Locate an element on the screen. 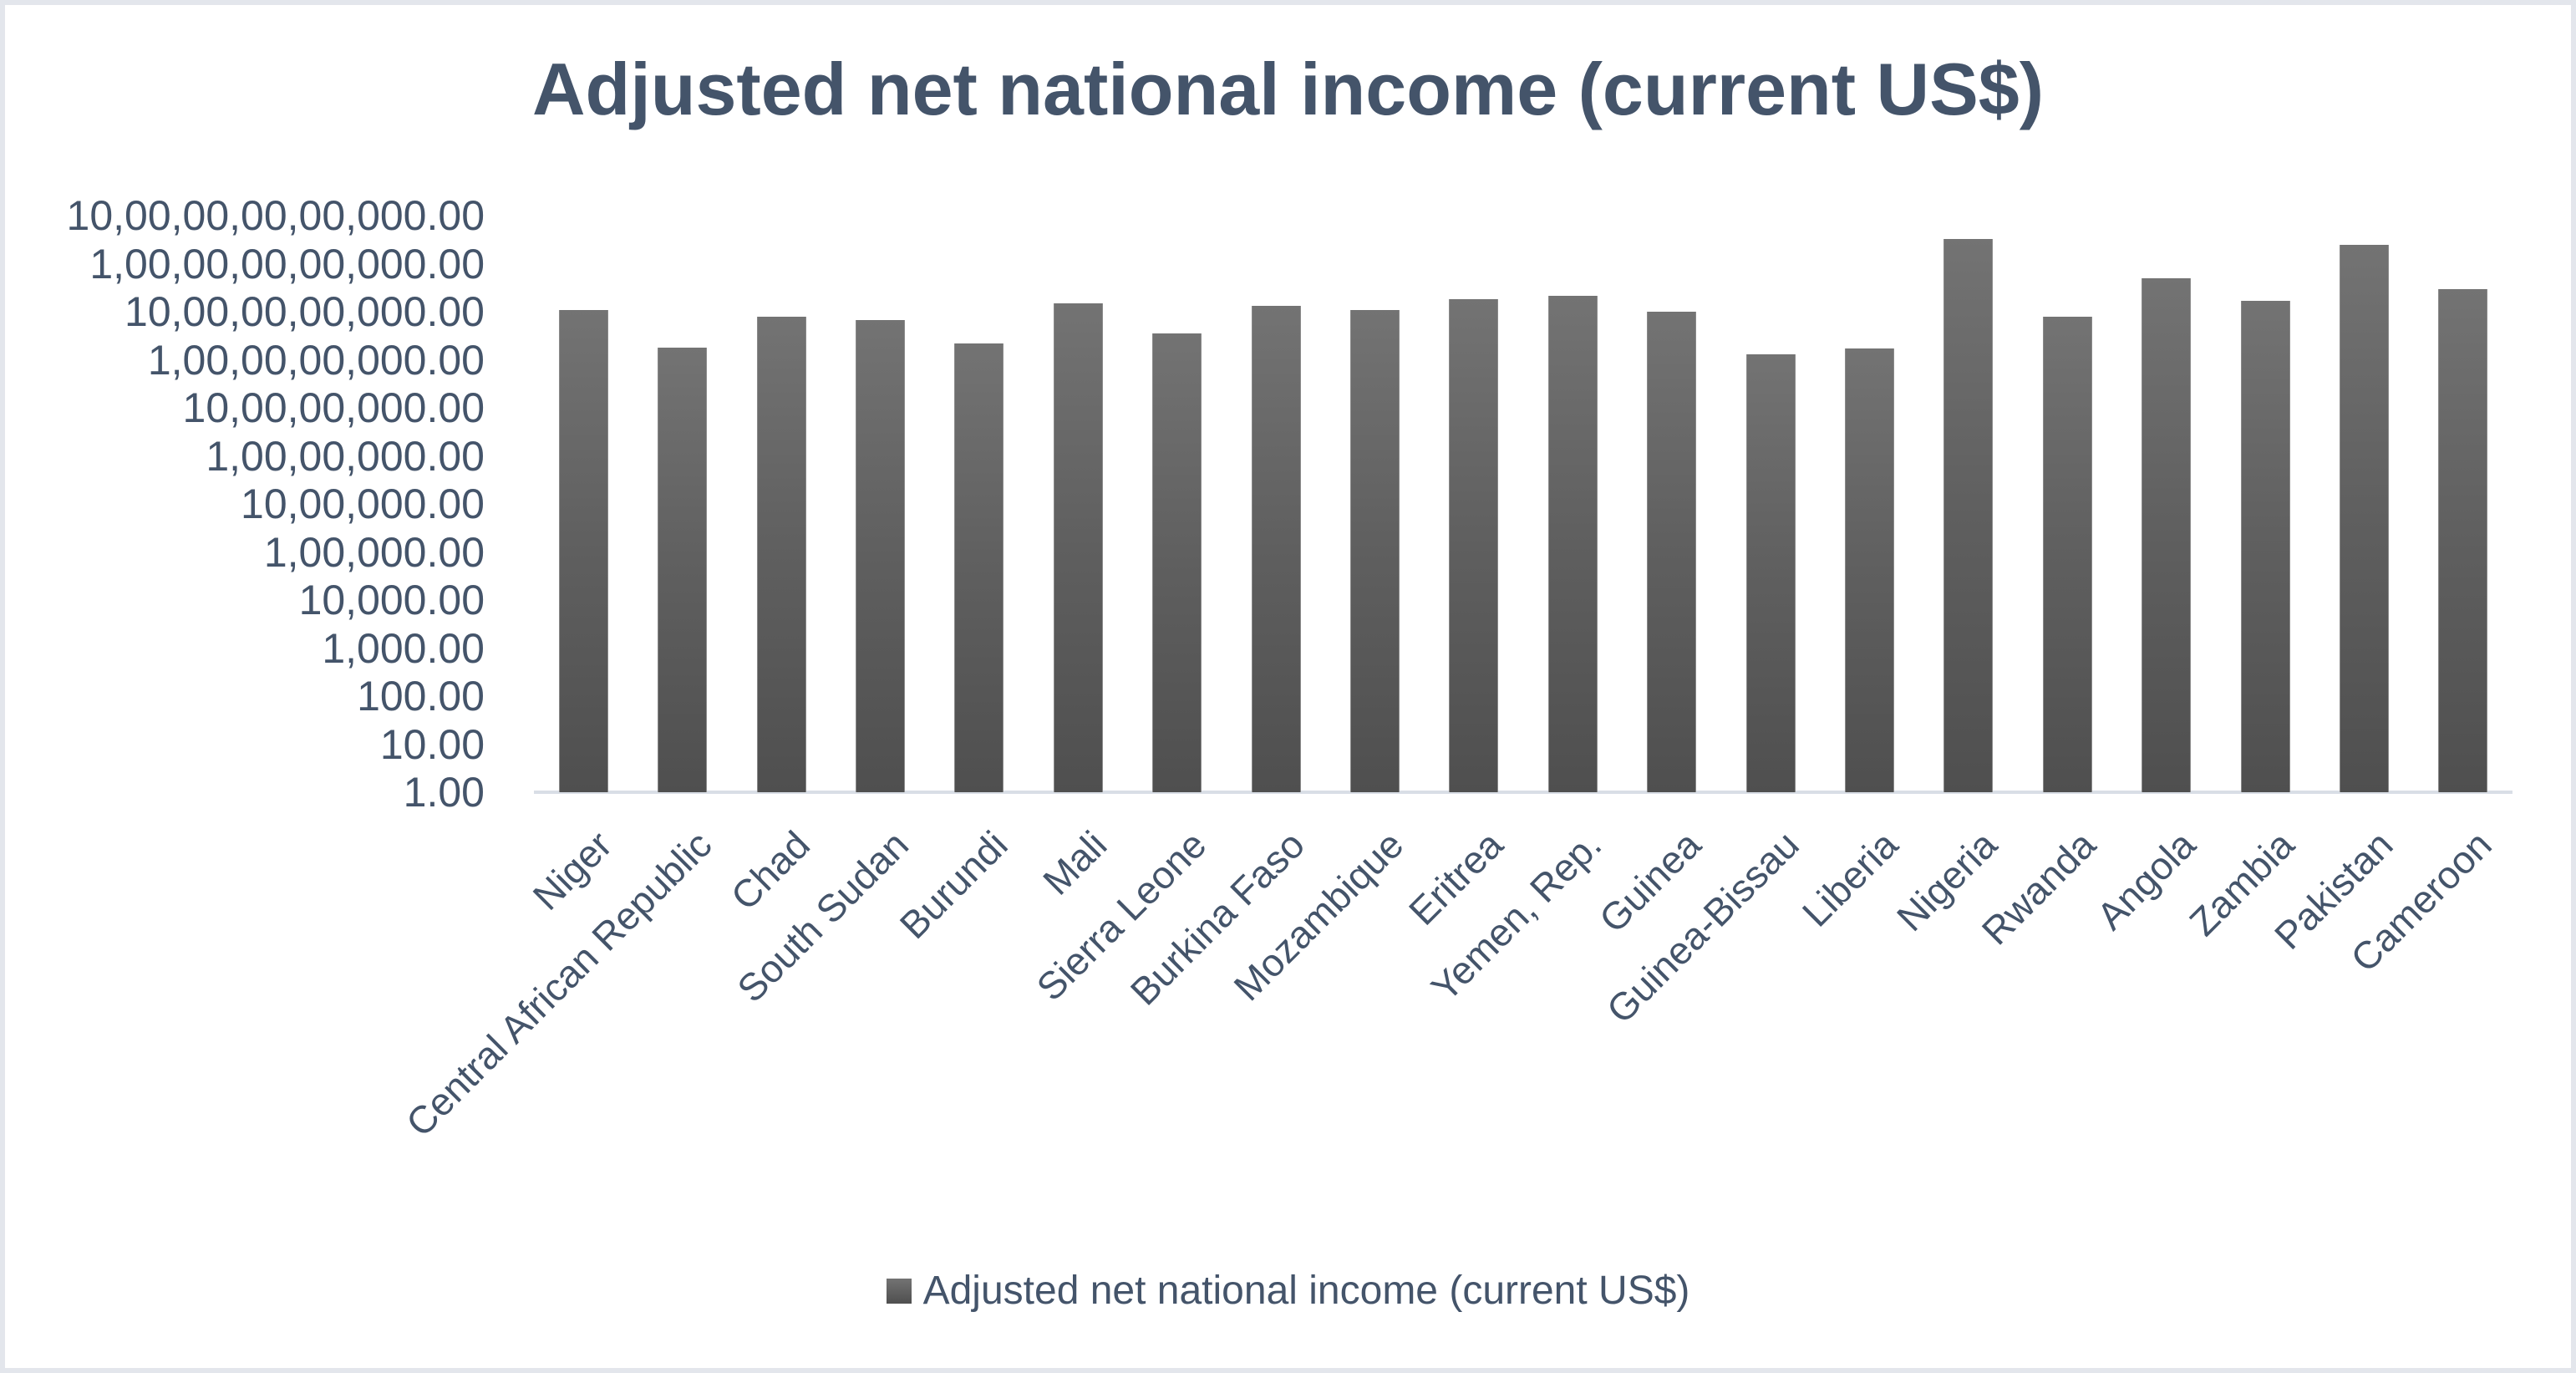 The image size is (2576, 1373). y-tick-label: 10,00,00,00,00,000.00 is located at coordinates (275, 215).